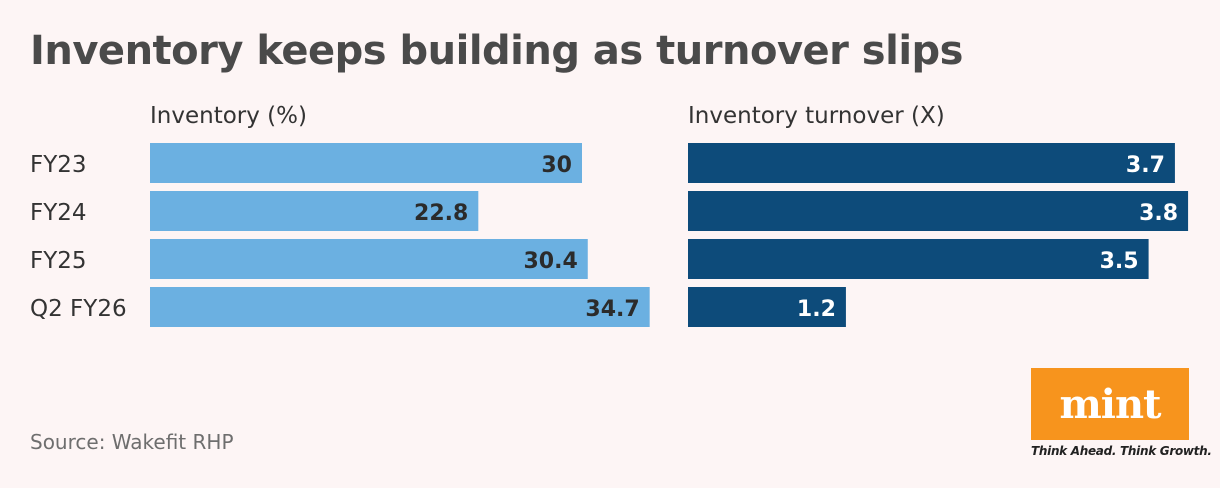 This screenshot has height=488, width=1220. I want to click on bar-value-label: 1.2, so click(816, 309).